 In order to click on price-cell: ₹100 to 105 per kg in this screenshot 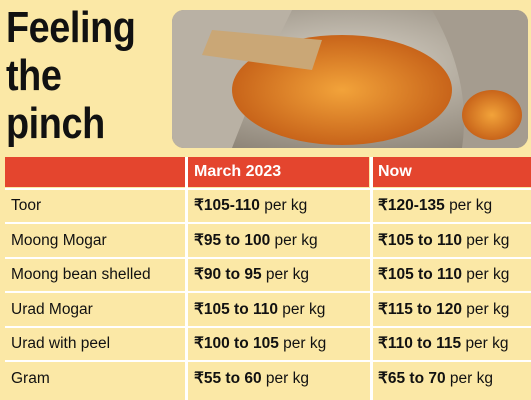, I will do `click(278, 344)`.